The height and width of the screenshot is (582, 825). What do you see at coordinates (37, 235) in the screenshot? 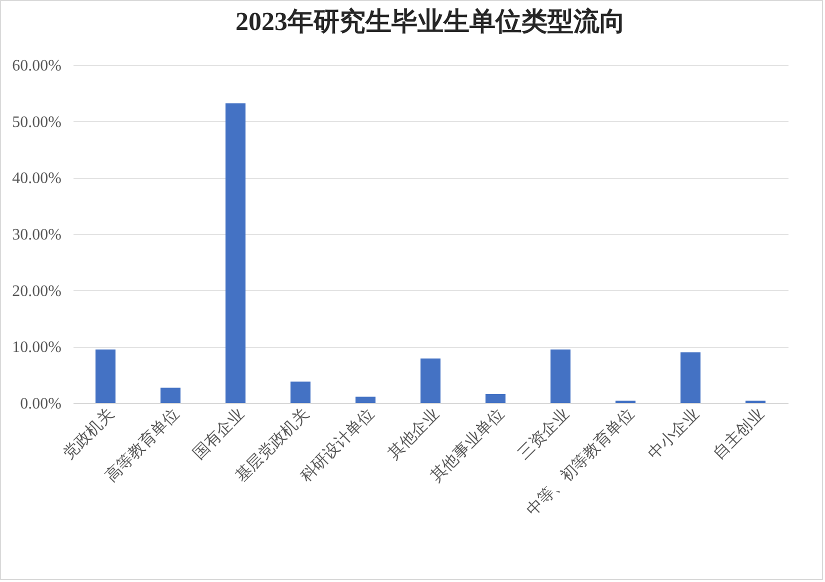
I see `y-tick-label: 30.00%` at bounding box center [37, 235].